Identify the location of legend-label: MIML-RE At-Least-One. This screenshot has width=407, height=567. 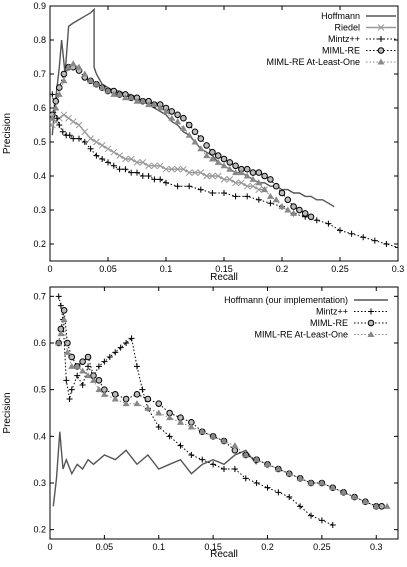
(301, 335).